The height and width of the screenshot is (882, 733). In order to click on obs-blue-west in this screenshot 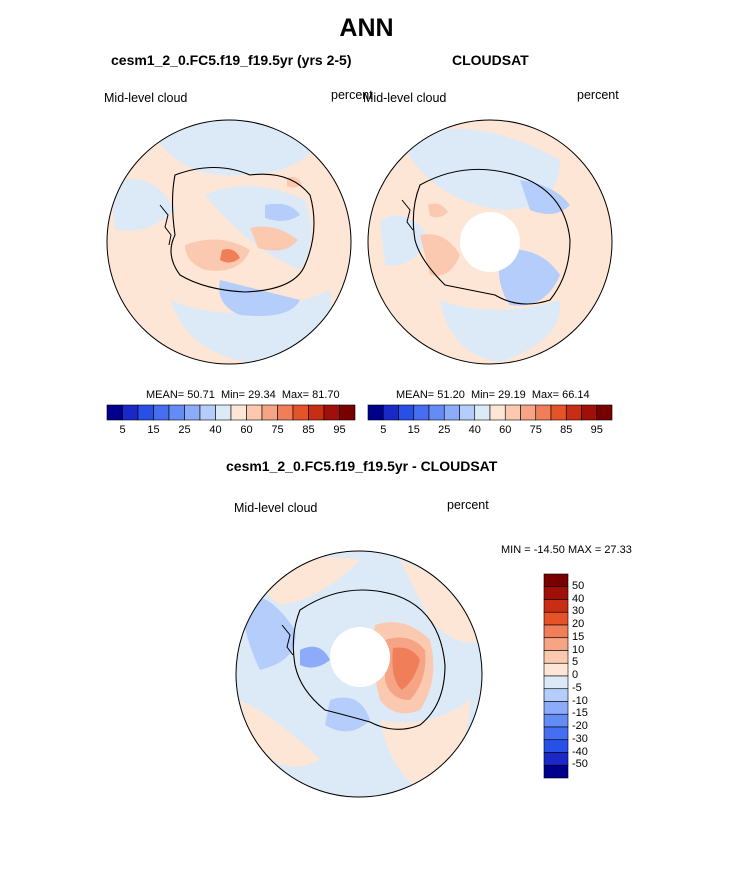, I will do `click(405, 240)`.